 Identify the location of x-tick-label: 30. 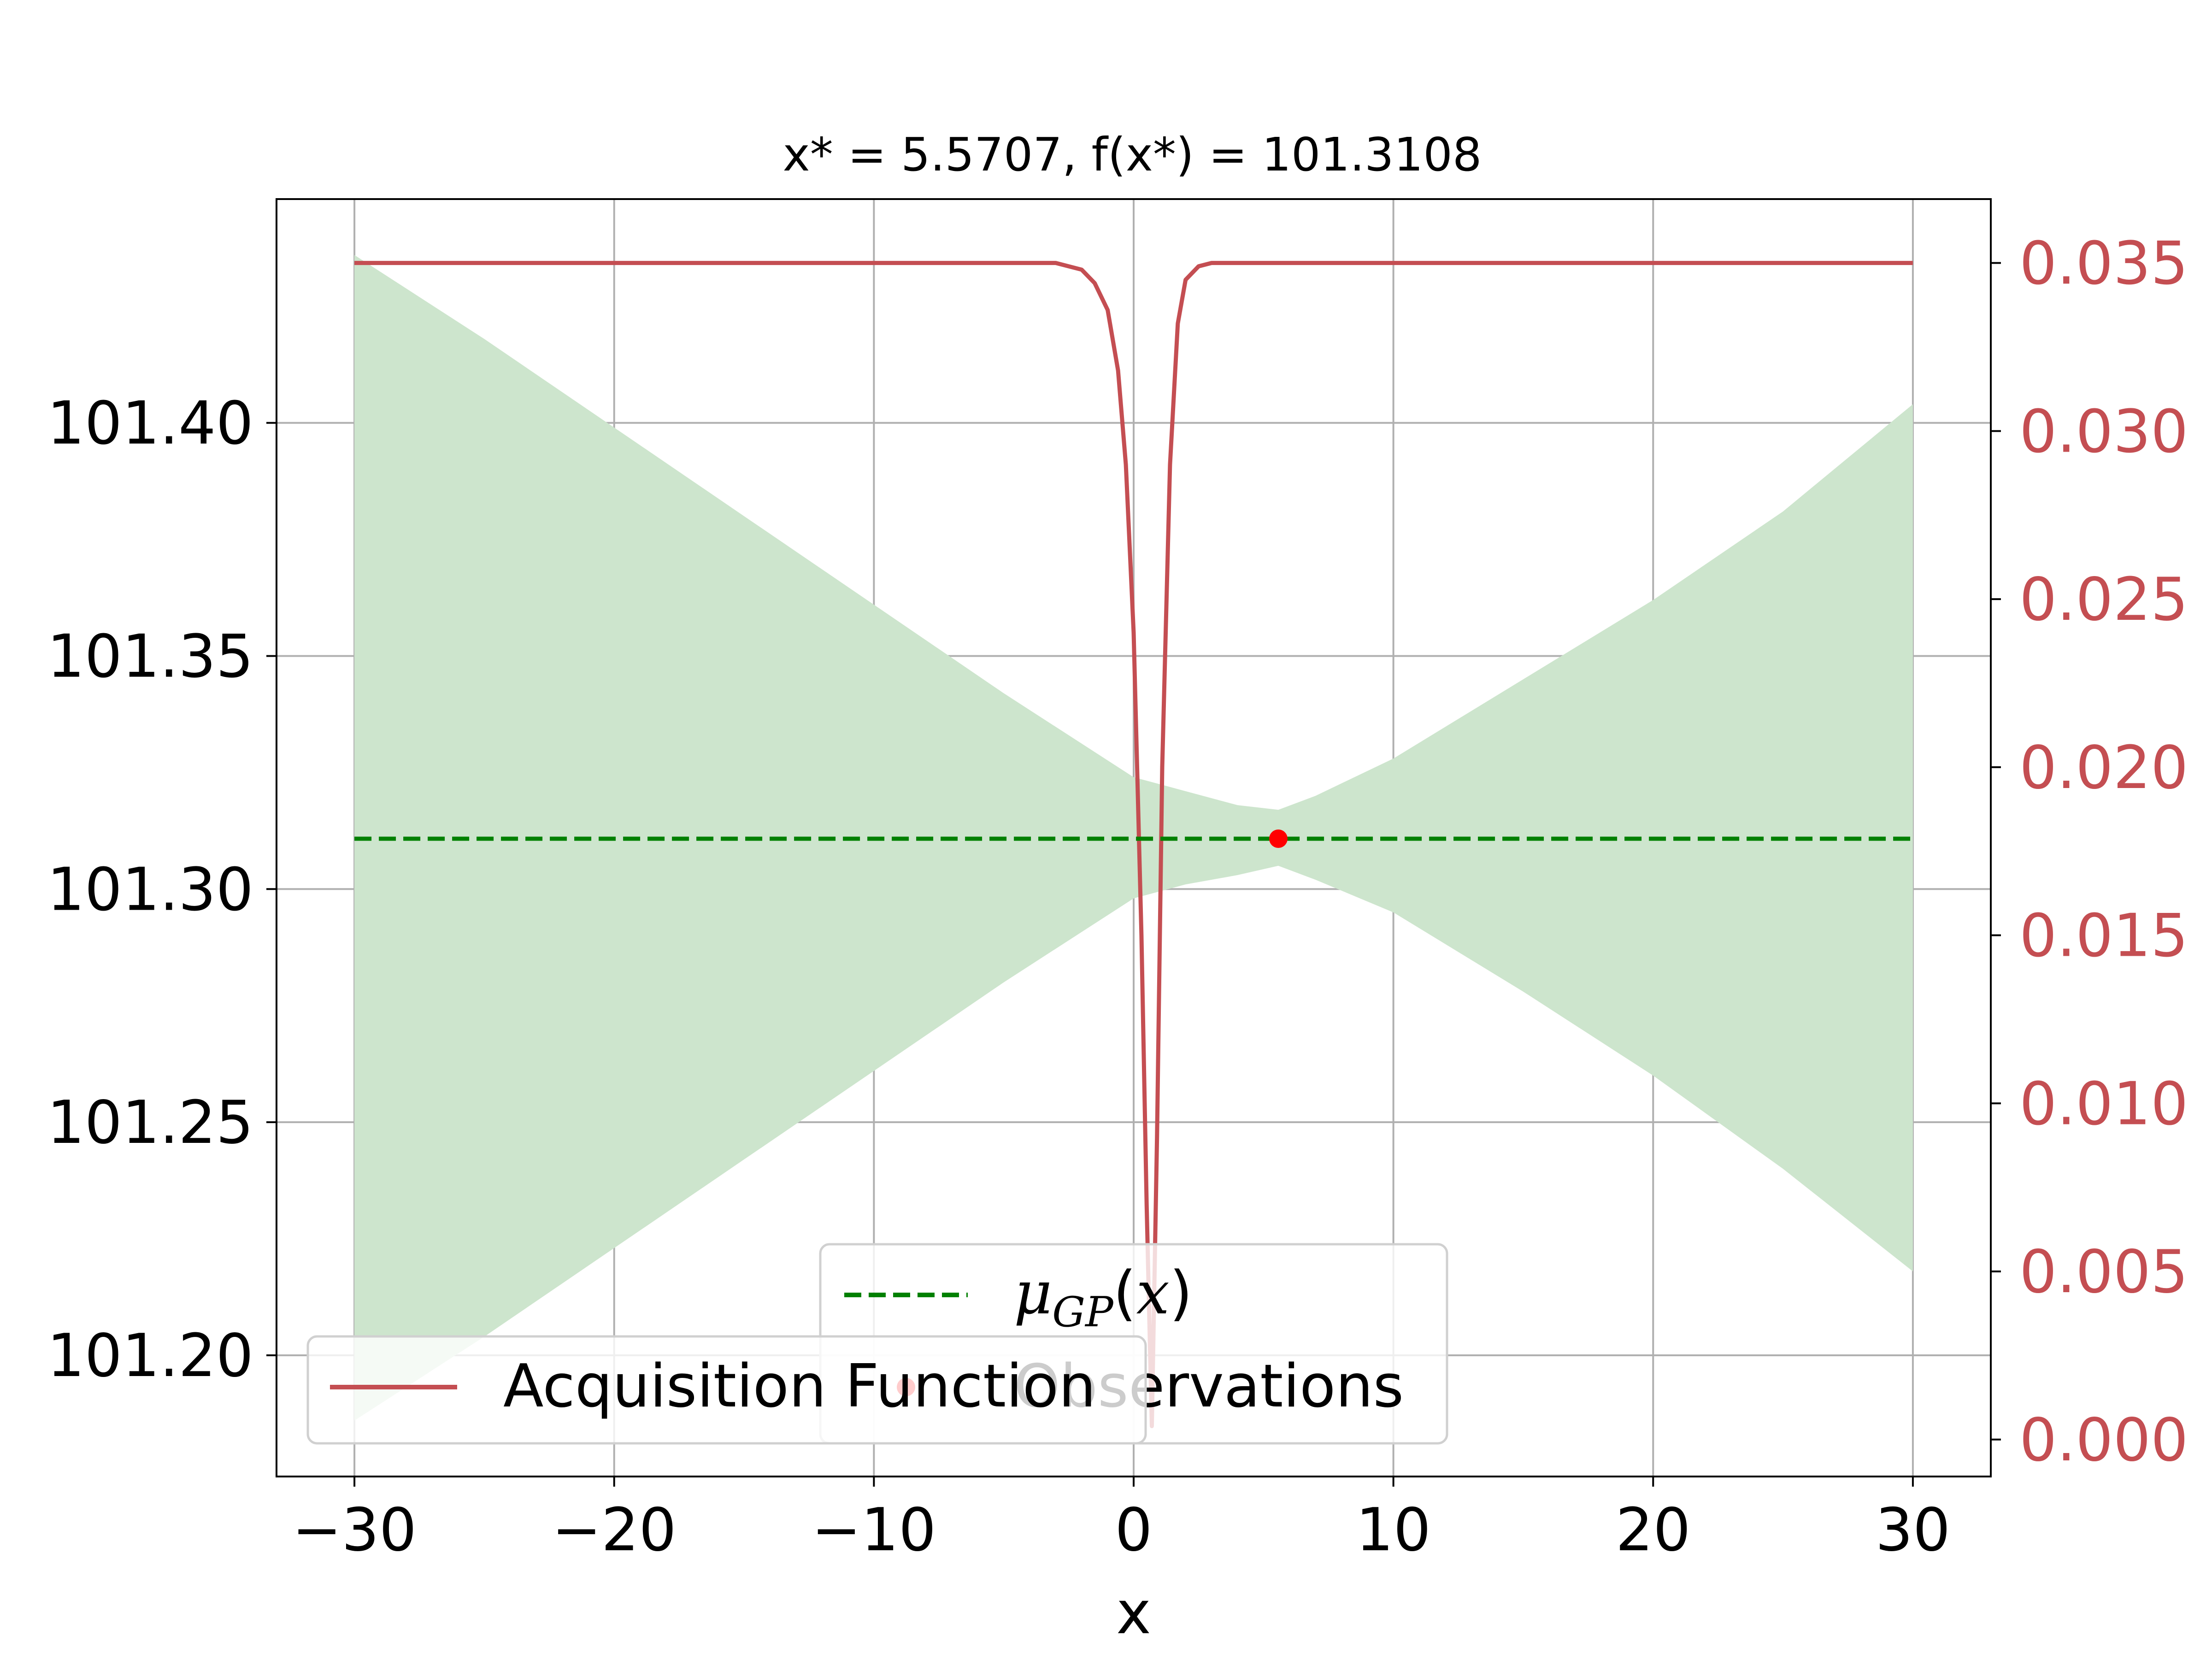
(1912, 1530).